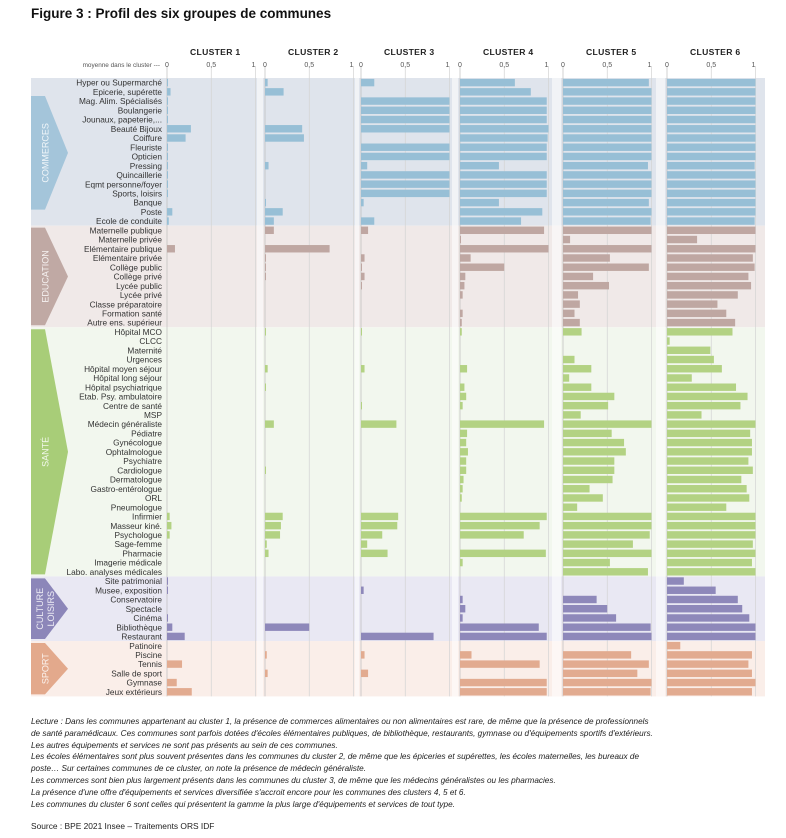 Image resolution: width=786 pixels, height=838 pixels. I want to click on row-2-20: Infirmier, so click(444, 517).